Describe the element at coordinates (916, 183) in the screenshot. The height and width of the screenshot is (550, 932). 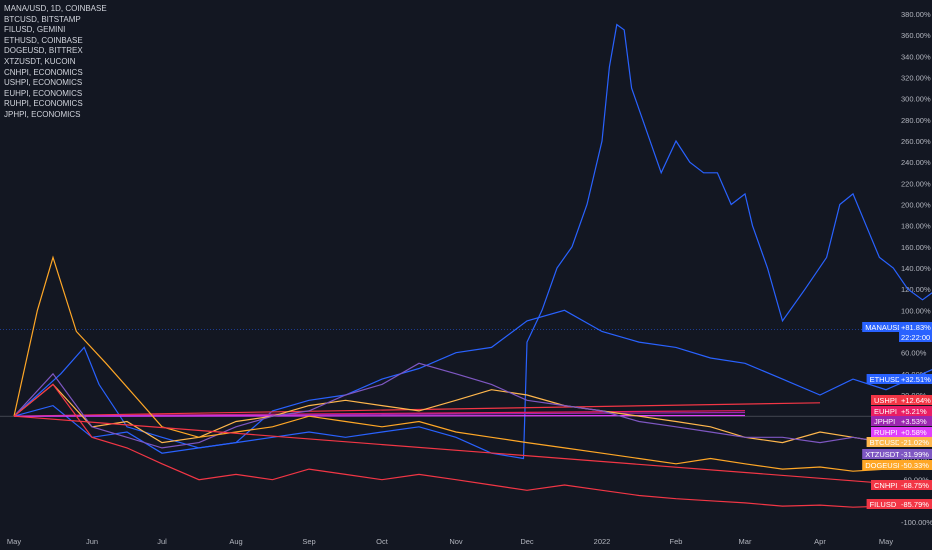
I see `y-tick-label: 220.00%` at that location.